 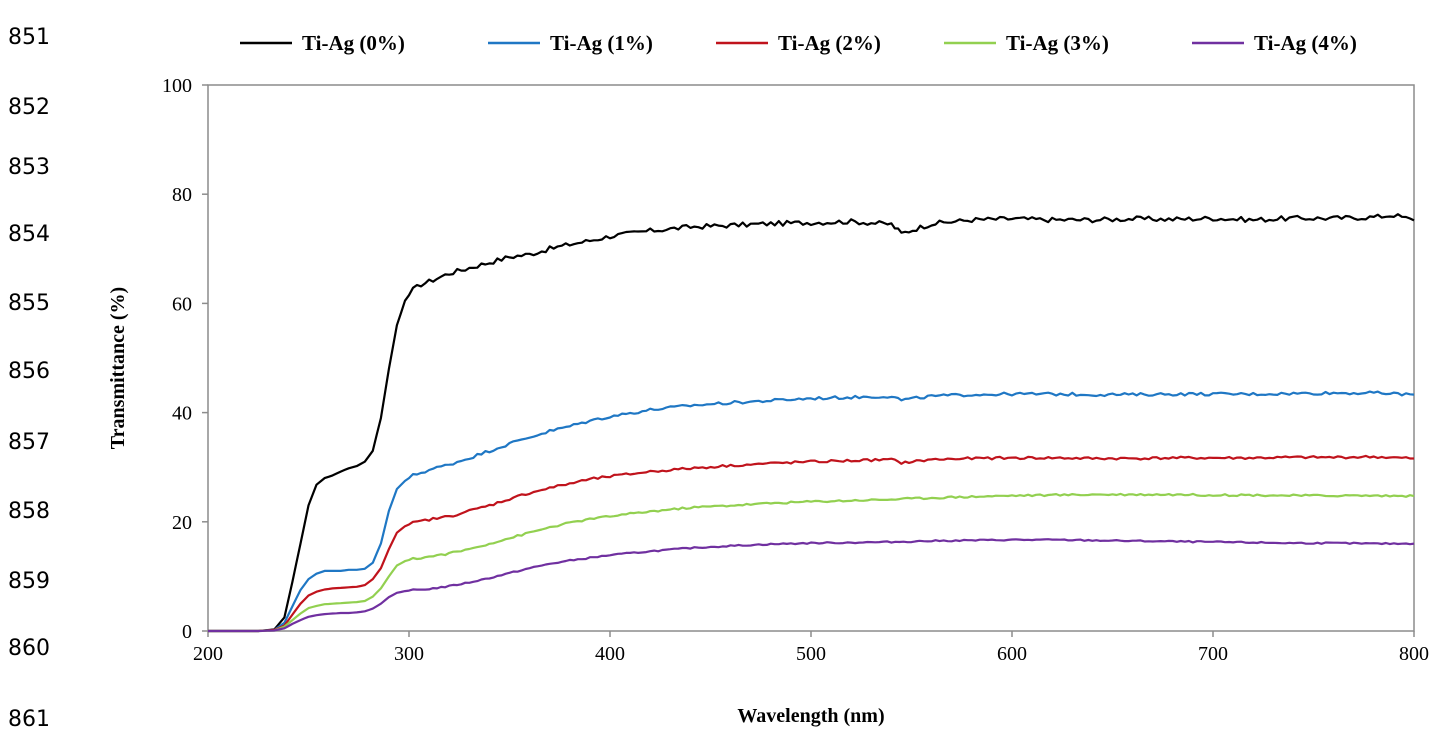 I want to click on line-number: 852, so click(x=29, y=107).